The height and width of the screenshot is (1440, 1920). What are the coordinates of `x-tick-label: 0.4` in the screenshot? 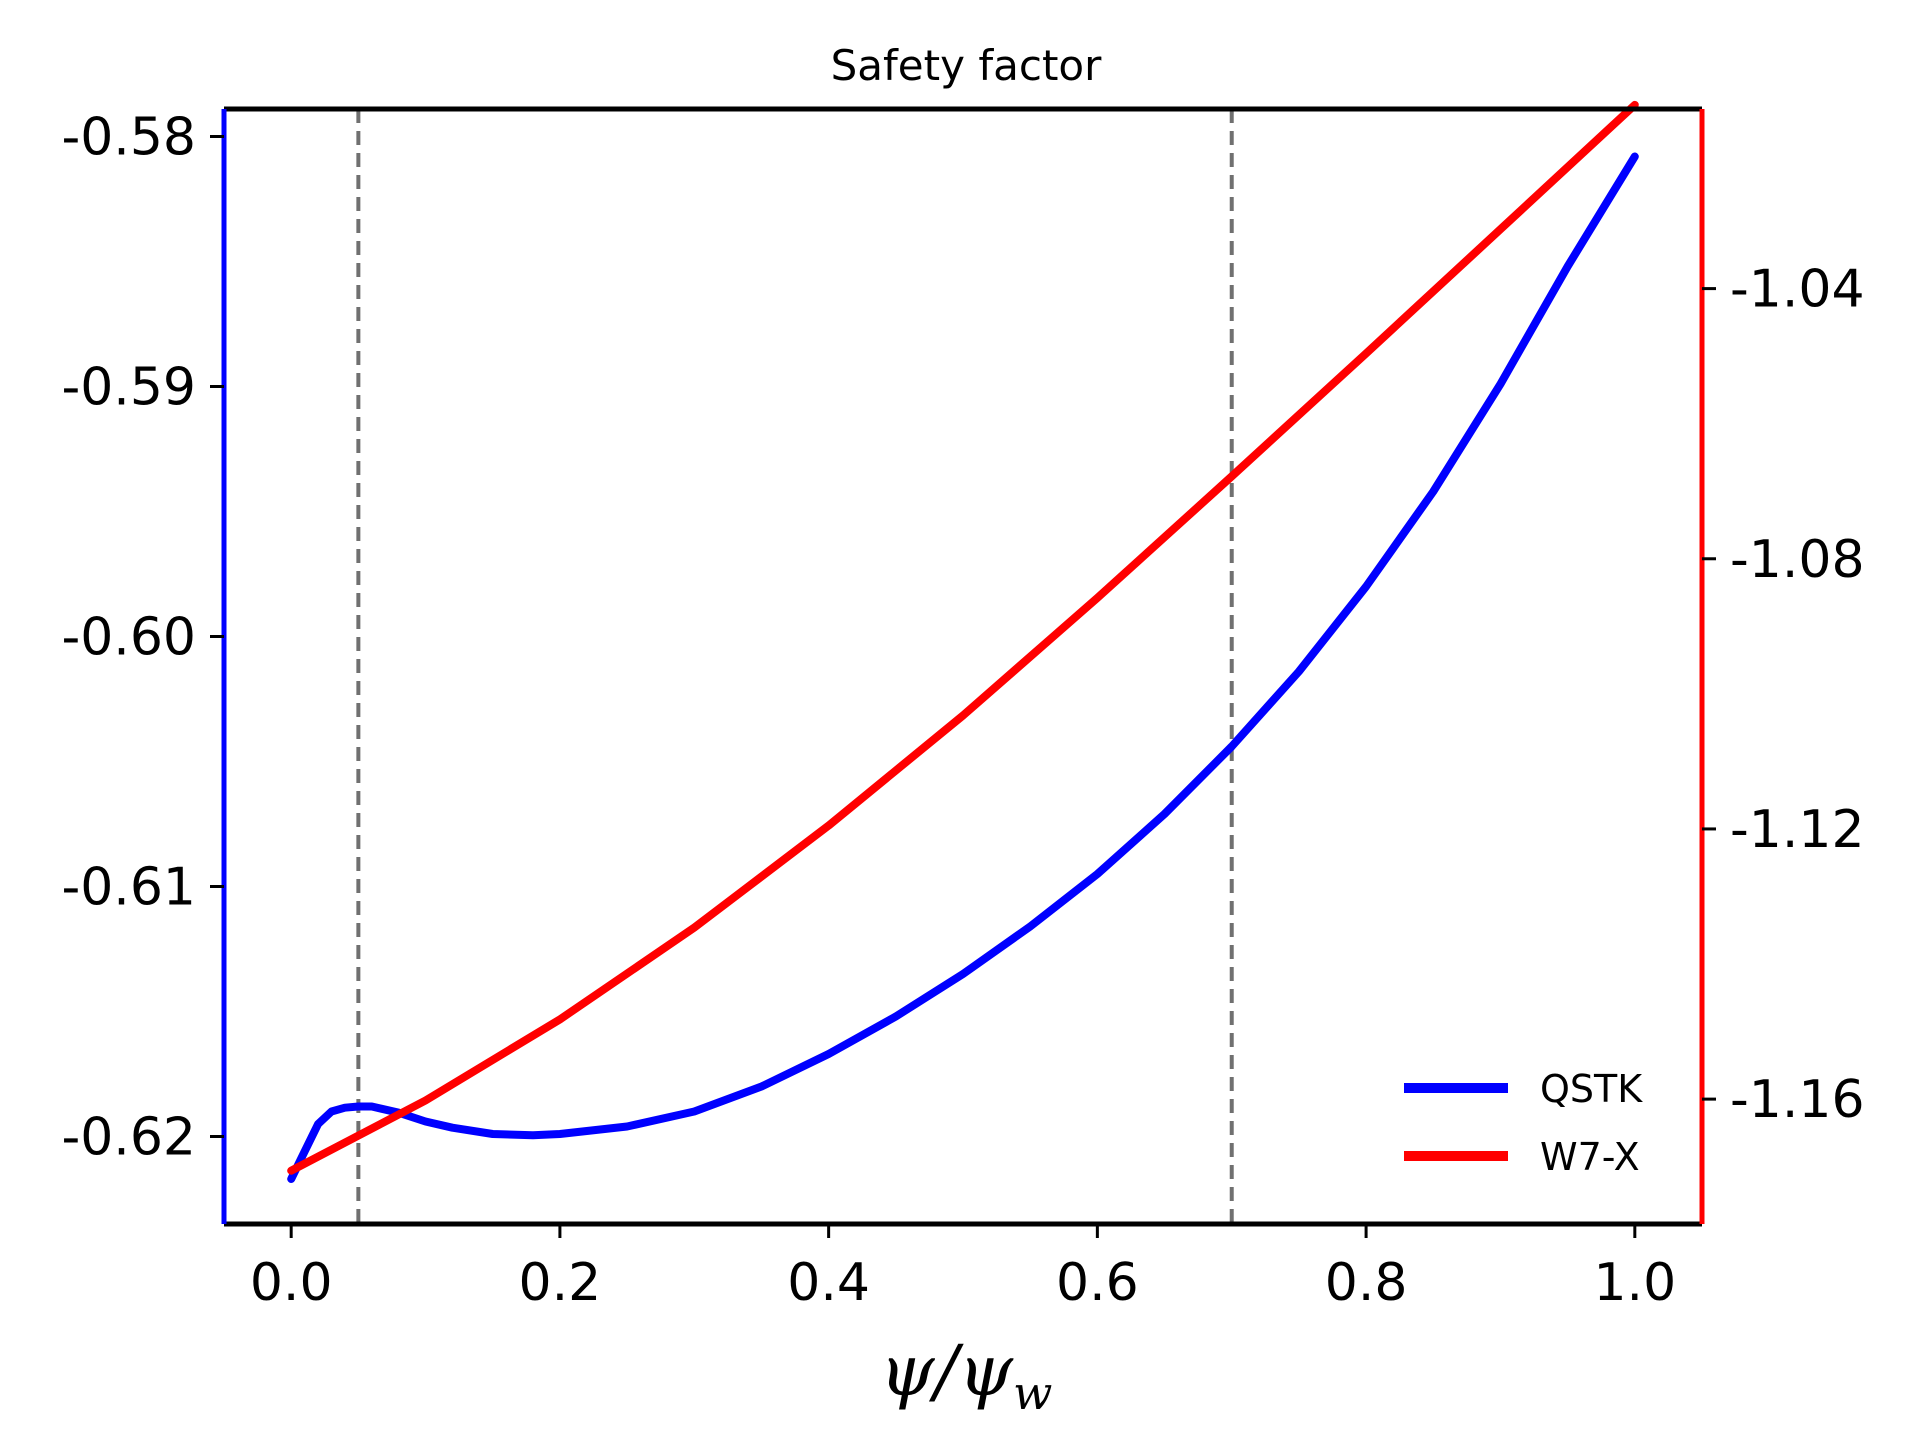 It's located at (828, 1283).